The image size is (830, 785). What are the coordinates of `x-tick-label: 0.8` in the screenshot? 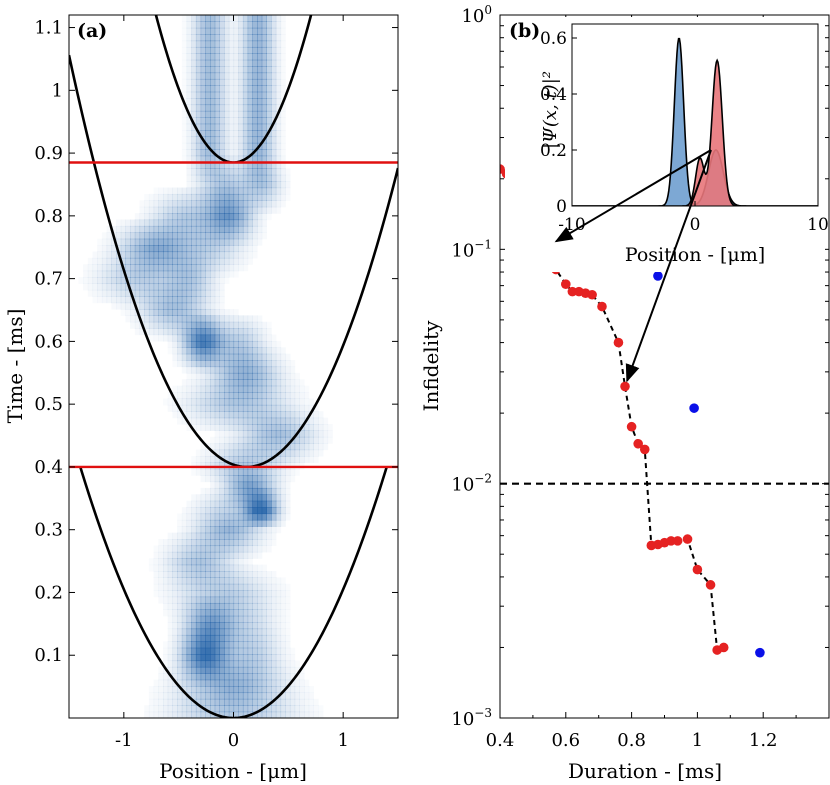 It's located at (631, 740).